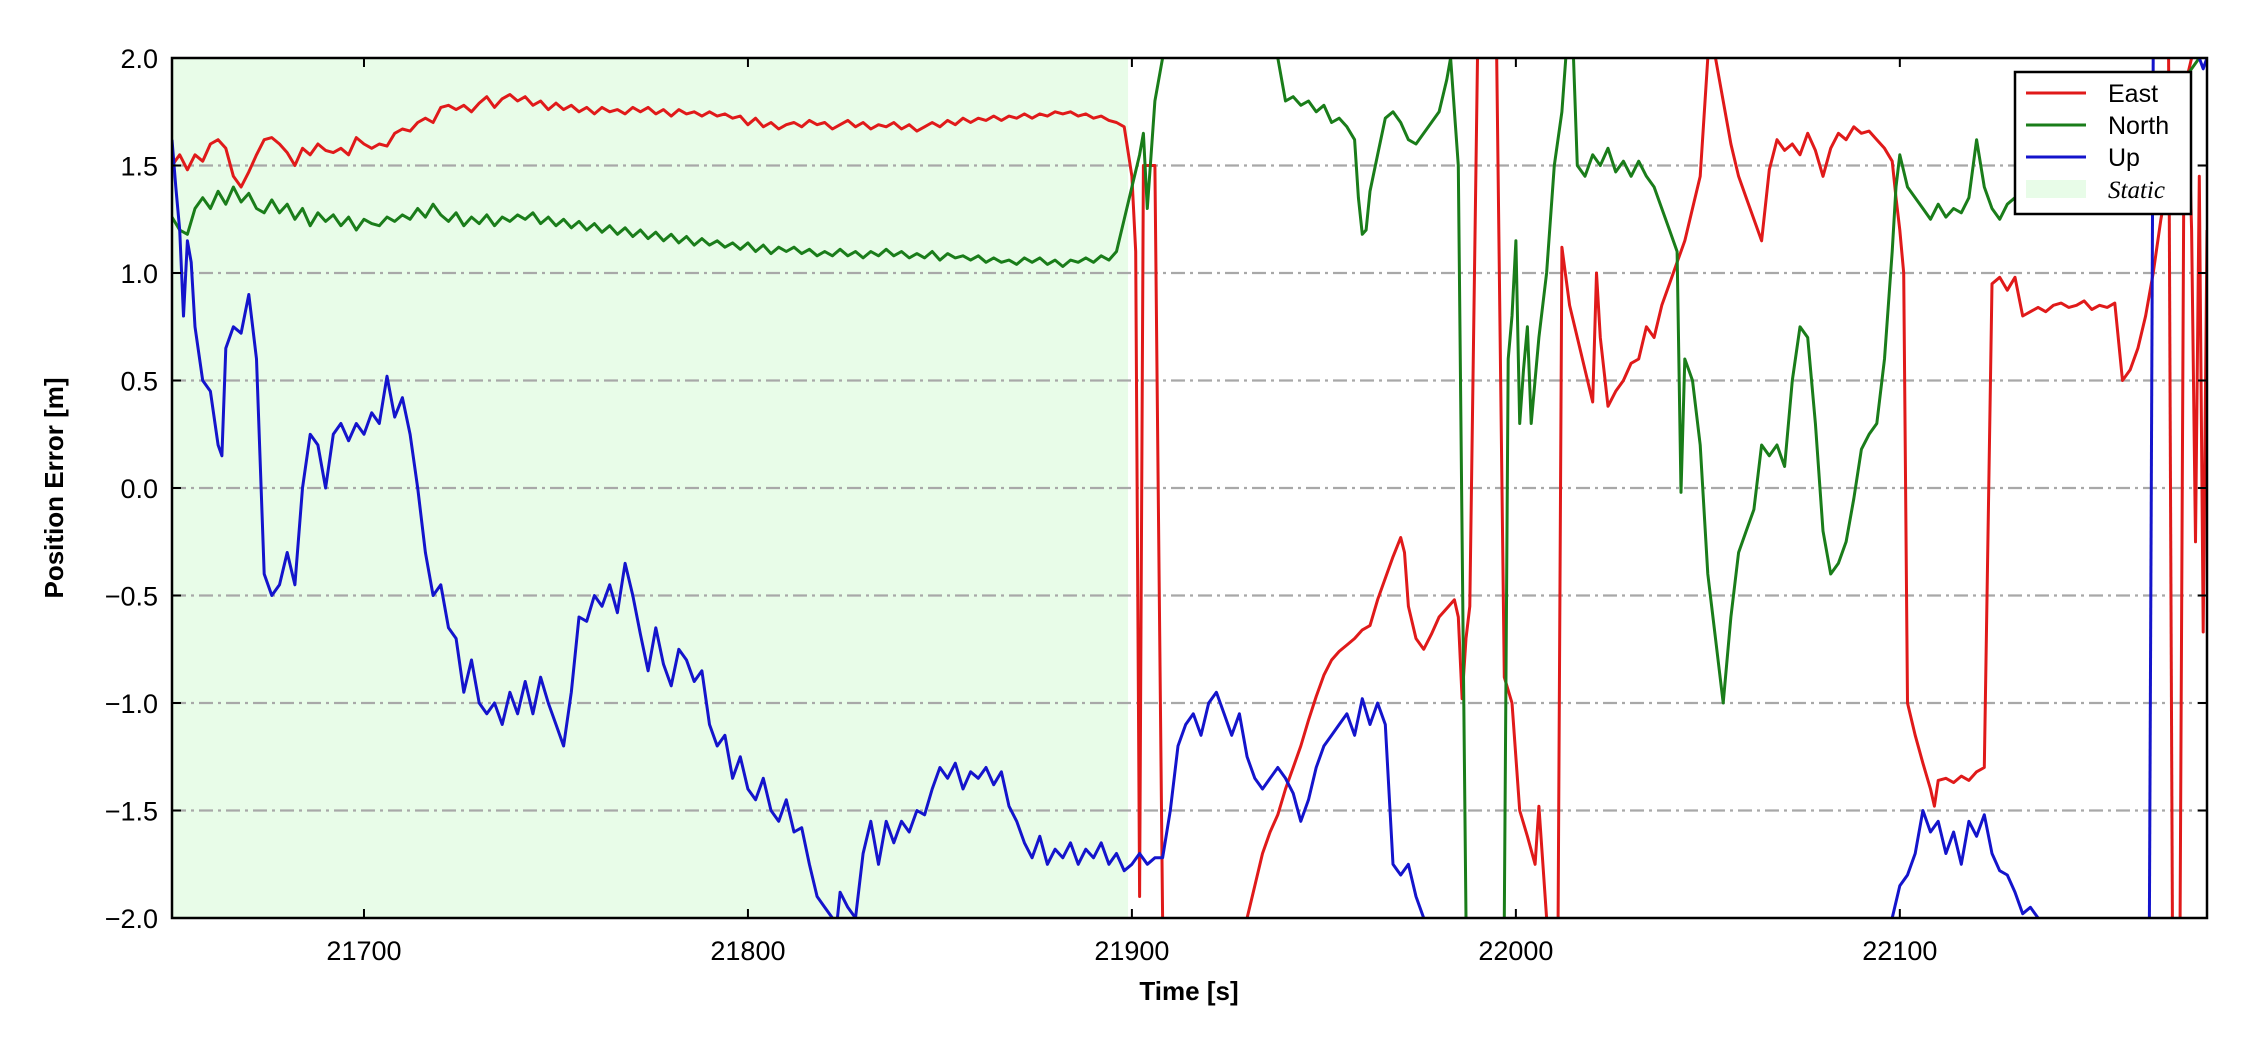 The image size is (2250, 1050). I want to click on legend: East North Up Static, so click(2103, 143).